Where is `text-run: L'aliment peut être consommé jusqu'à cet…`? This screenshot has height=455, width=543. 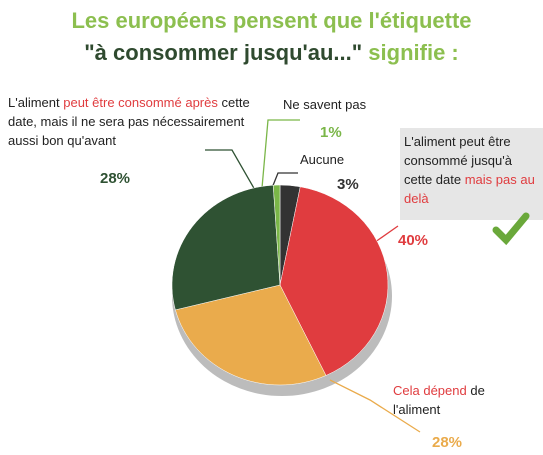
text-run: L'aliment peut être consommé jusqu'à cet… is located at coordinates (458, 160).